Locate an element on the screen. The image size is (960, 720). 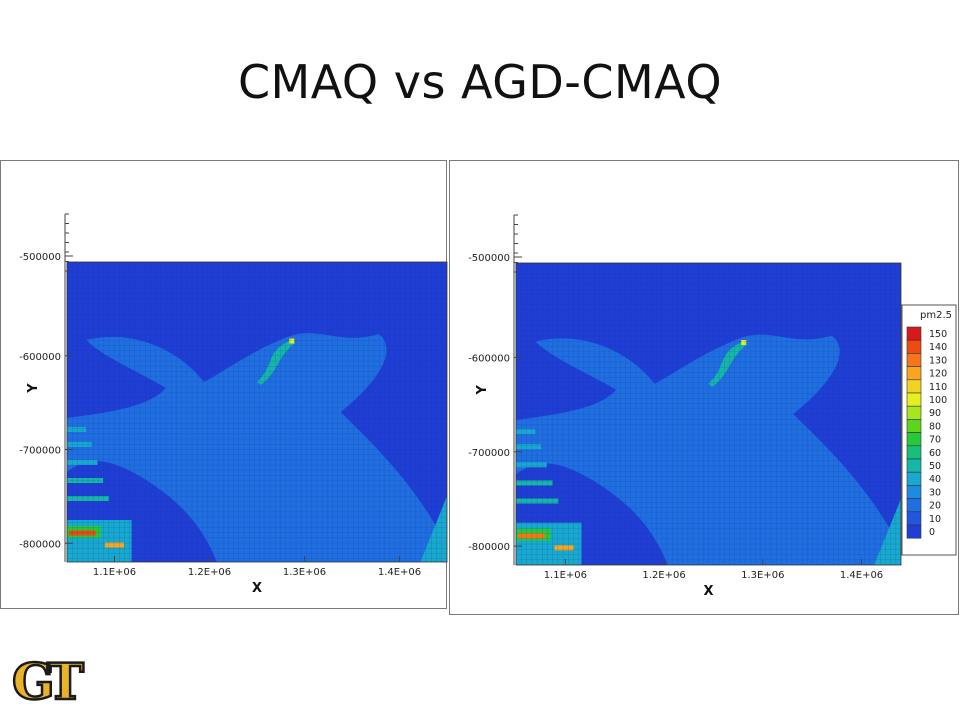
legend-label: 70 is located at coordinates (935, 440).